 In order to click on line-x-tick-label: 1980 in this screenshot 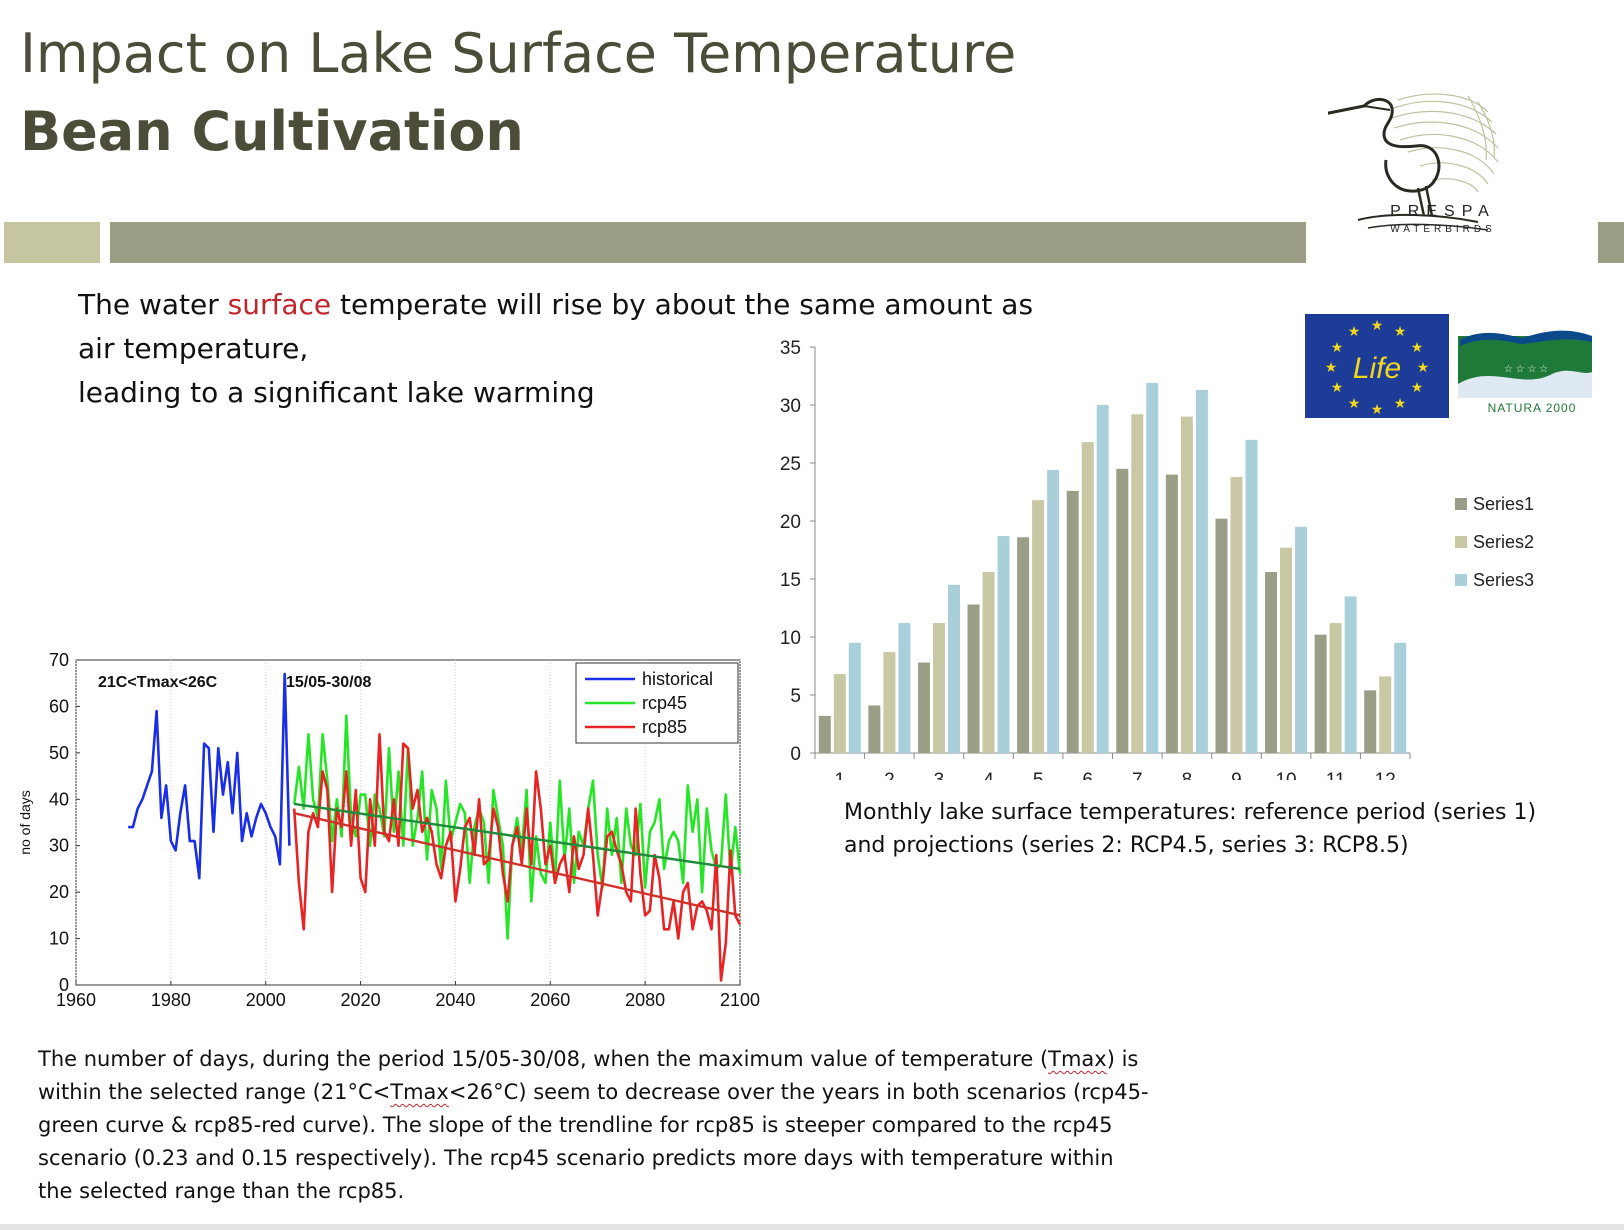, I will do `click(171, 1000)`.